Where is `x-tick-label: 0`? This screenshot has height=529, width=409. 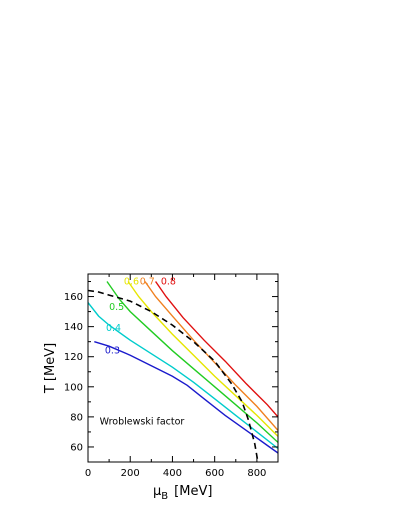 x-tick-label: 0 is located at coordinates (88, 473).